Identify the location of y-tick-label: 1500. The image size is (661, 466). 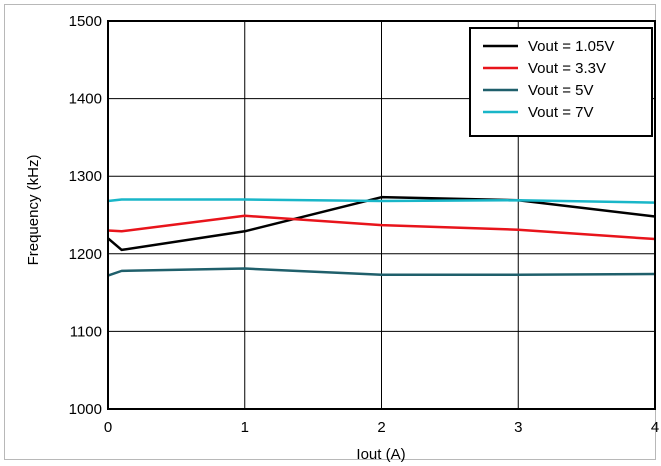
(85, 21).